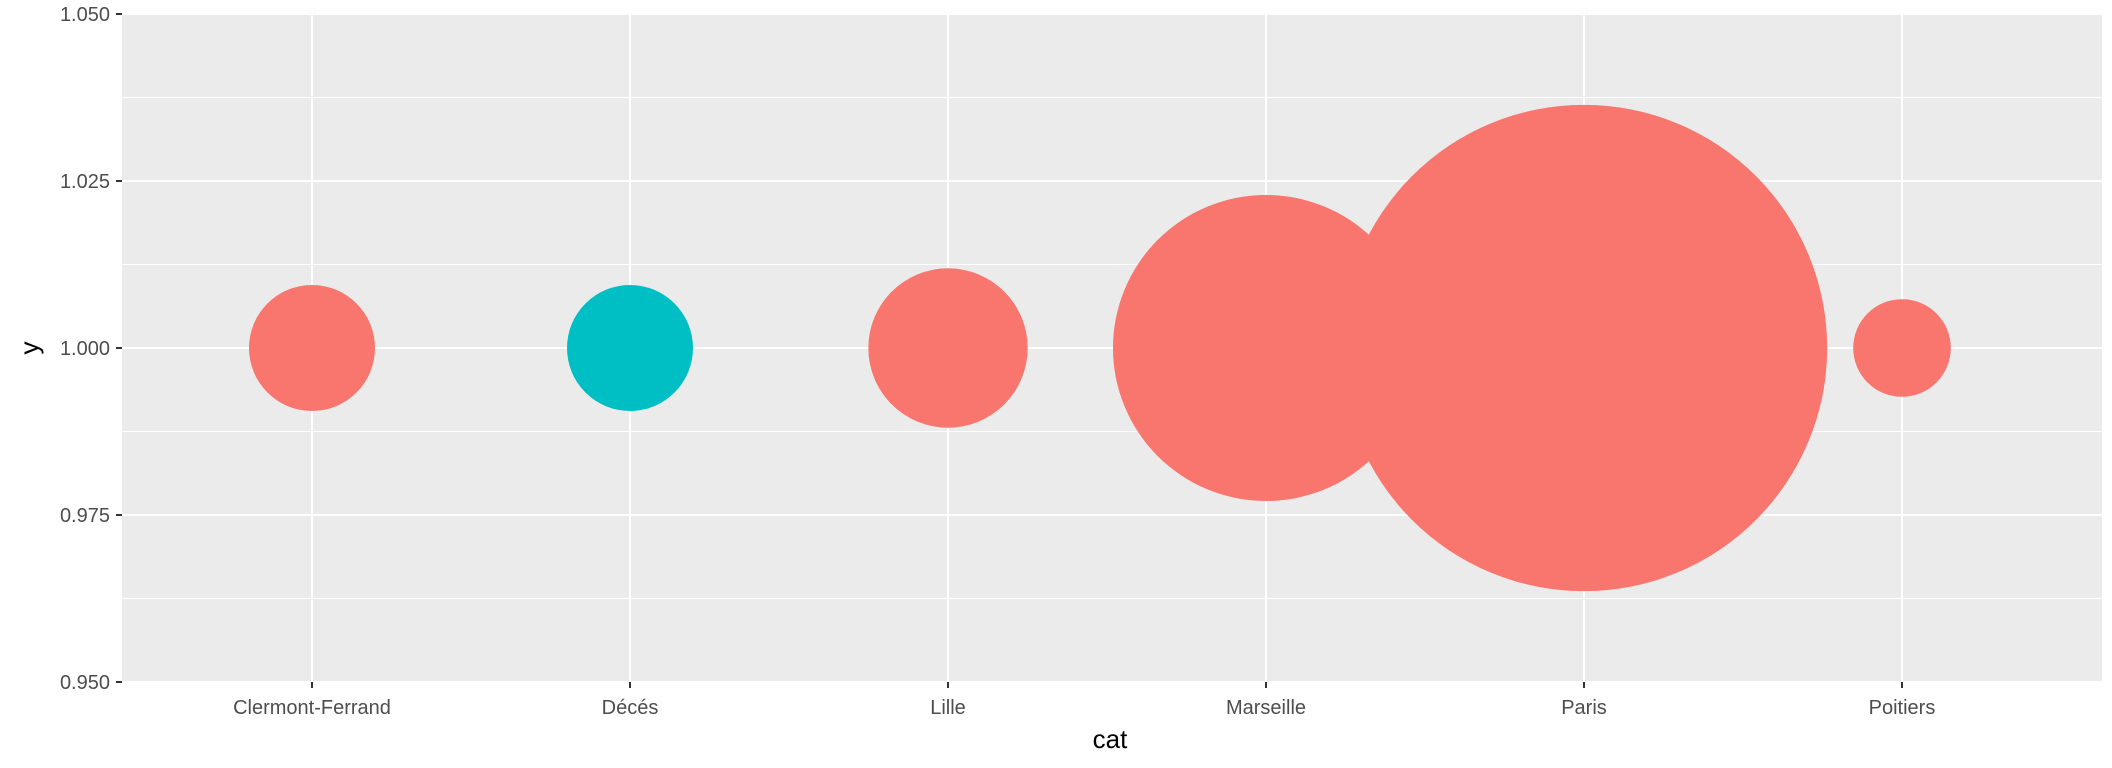 This screenshot has height=768, width=2112. Describe the element at coordinates (1266, 708) in the screenshot. I see `x-tick-label: Marseille` at that location.